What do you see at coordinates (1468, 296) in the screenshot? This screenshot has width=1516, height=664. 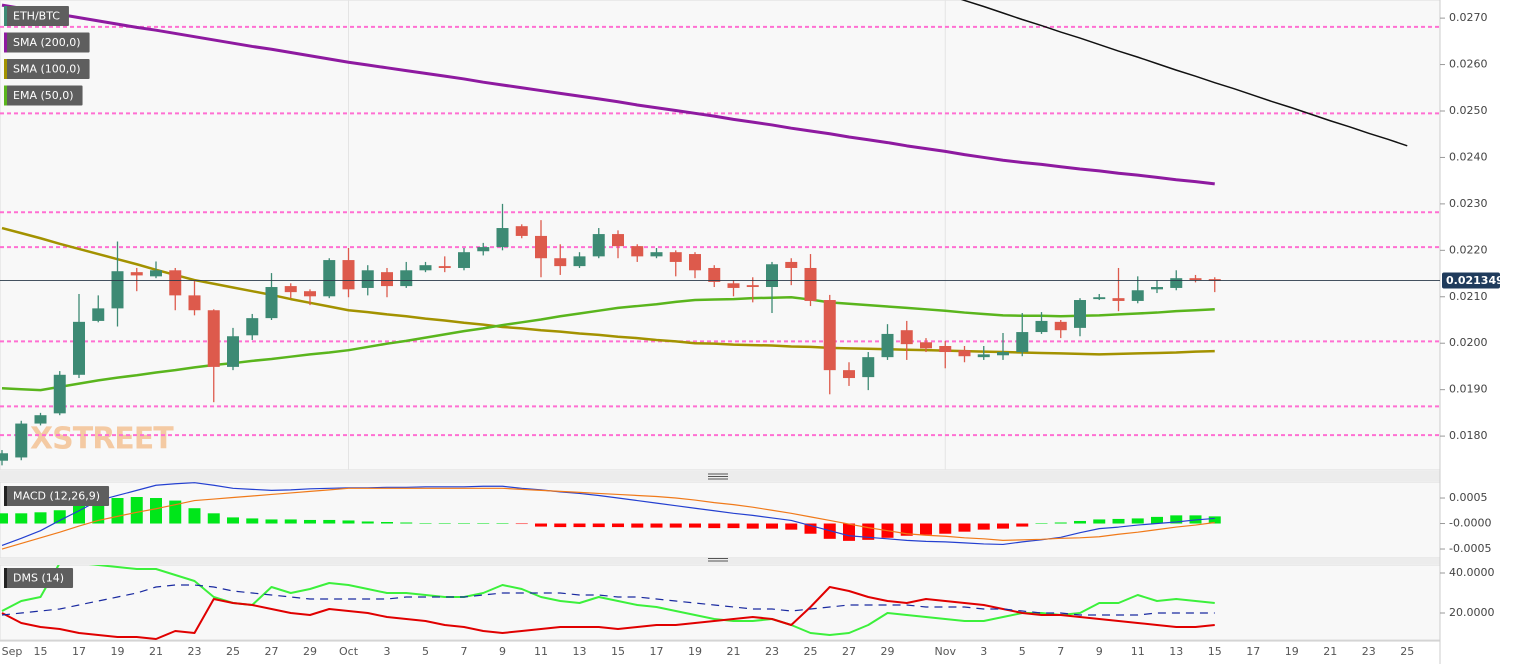 I see `y-tick-label: 0.0210` at bounding box center [1468, 296].